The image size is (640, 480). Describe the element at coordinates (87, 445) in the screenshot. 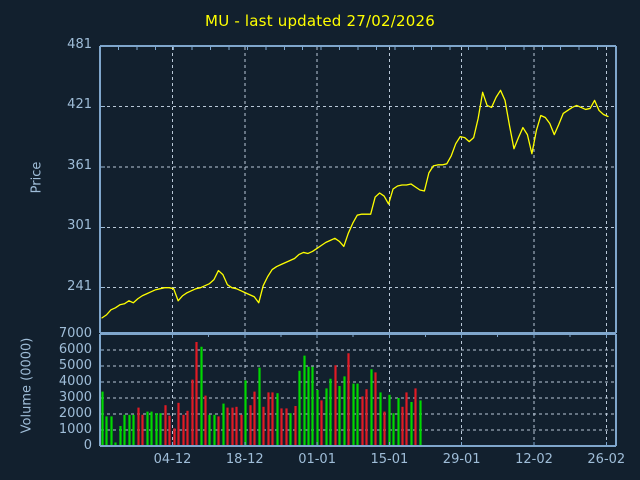

I see `volume-y-tick: 0` at that location.